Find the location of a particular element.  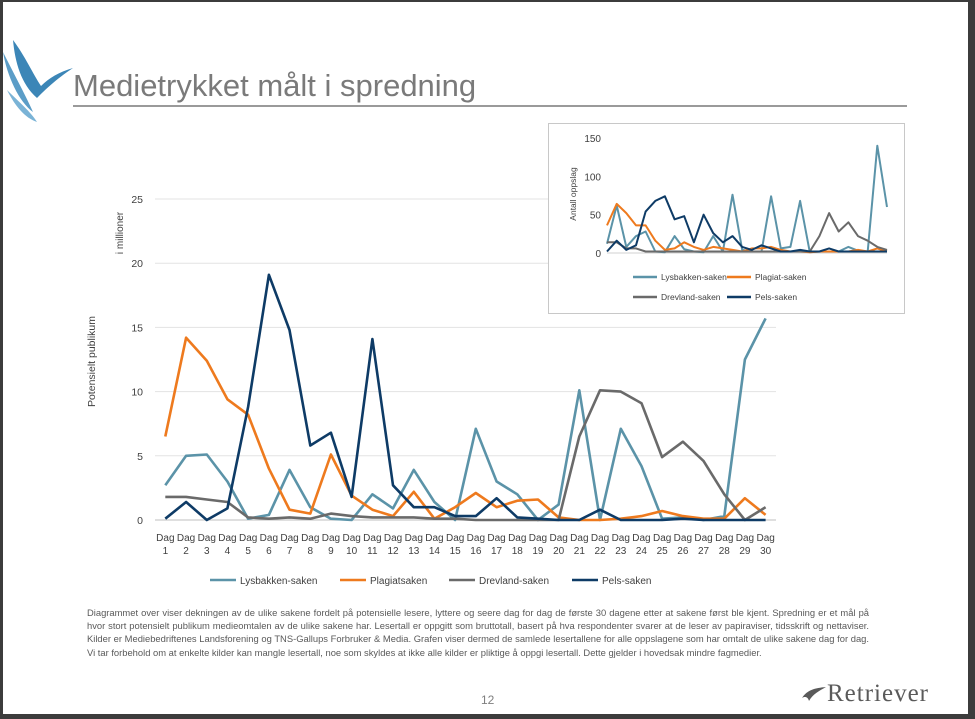

x-tick-label: Dag 4 is located at coordinates (227, 545).